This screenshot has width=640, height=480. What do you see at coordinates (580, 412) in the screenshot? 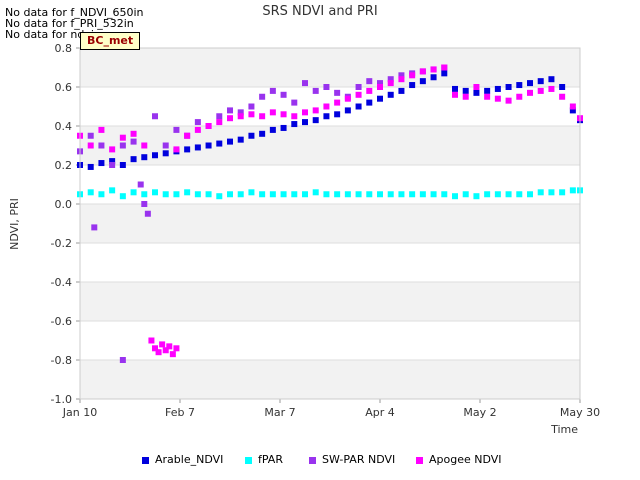
I see `x-tick-label: May 30` at bounding box center [580, 412].